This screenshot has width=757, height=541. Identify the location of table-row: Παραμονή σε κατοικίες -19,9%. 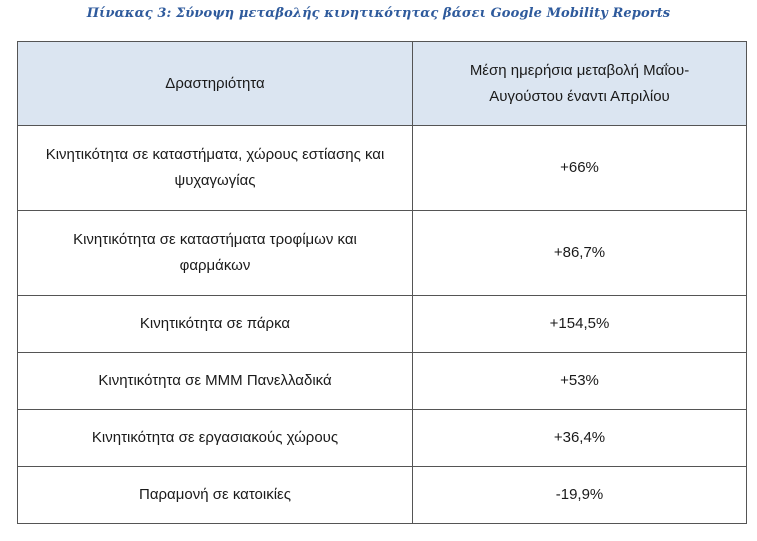
(382, 495).